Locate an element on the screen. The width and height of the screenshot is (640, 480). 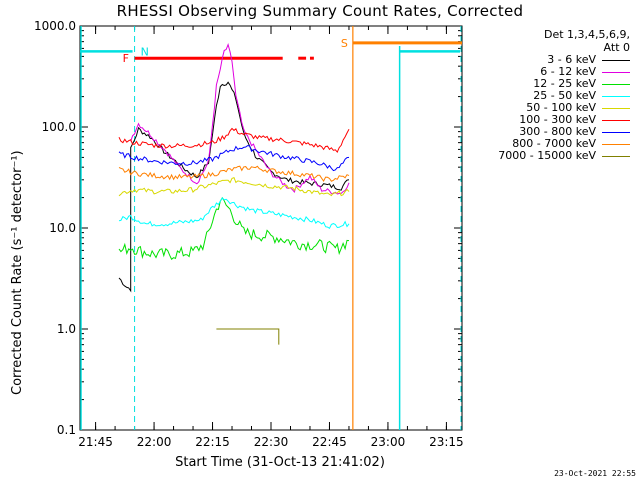
y-tick-label: 1.0 is located at coordinates (66, 329).